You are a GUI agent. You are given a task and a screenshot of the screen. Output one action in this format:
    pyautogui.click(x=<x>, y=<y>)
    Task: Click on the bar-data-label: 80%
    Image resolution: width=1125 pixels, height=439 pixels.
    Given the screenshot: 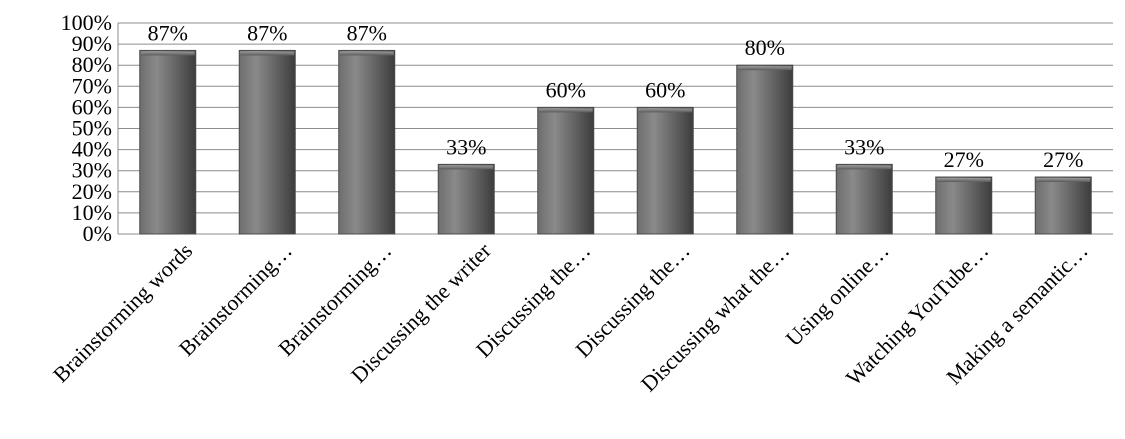 What is the action you would take?
    pyautogui.click(x=765, y=47)
    